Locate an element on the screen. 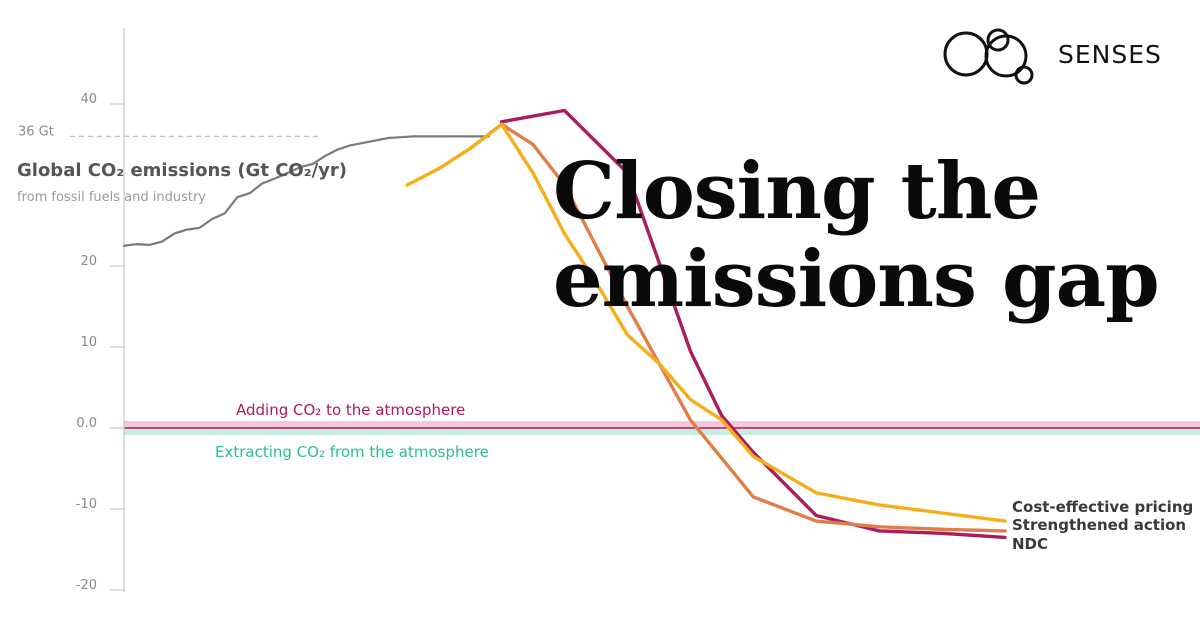 The image size is (1200, 630). y-axis-title: Global CO₂ emissions (Gt CO₂/yr) is located at coordinates (182, 170).